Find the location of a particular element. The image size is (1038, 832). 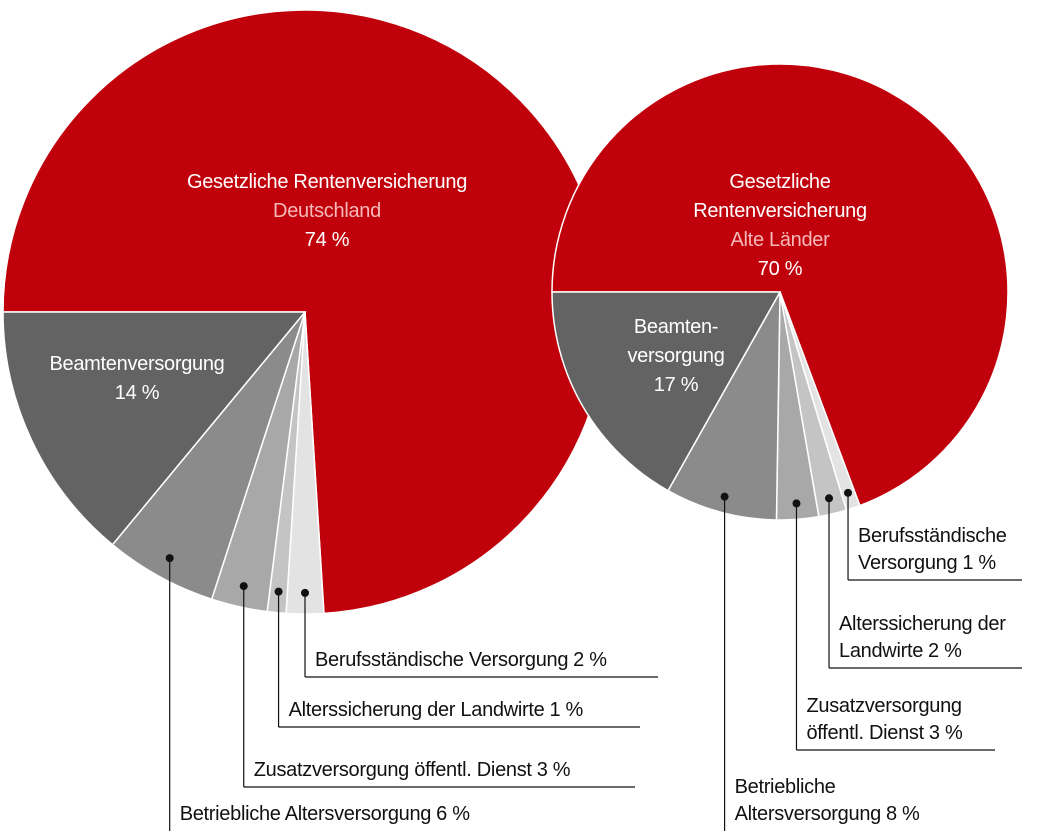

value-label: 14 % is located at coordinates (137, 393).